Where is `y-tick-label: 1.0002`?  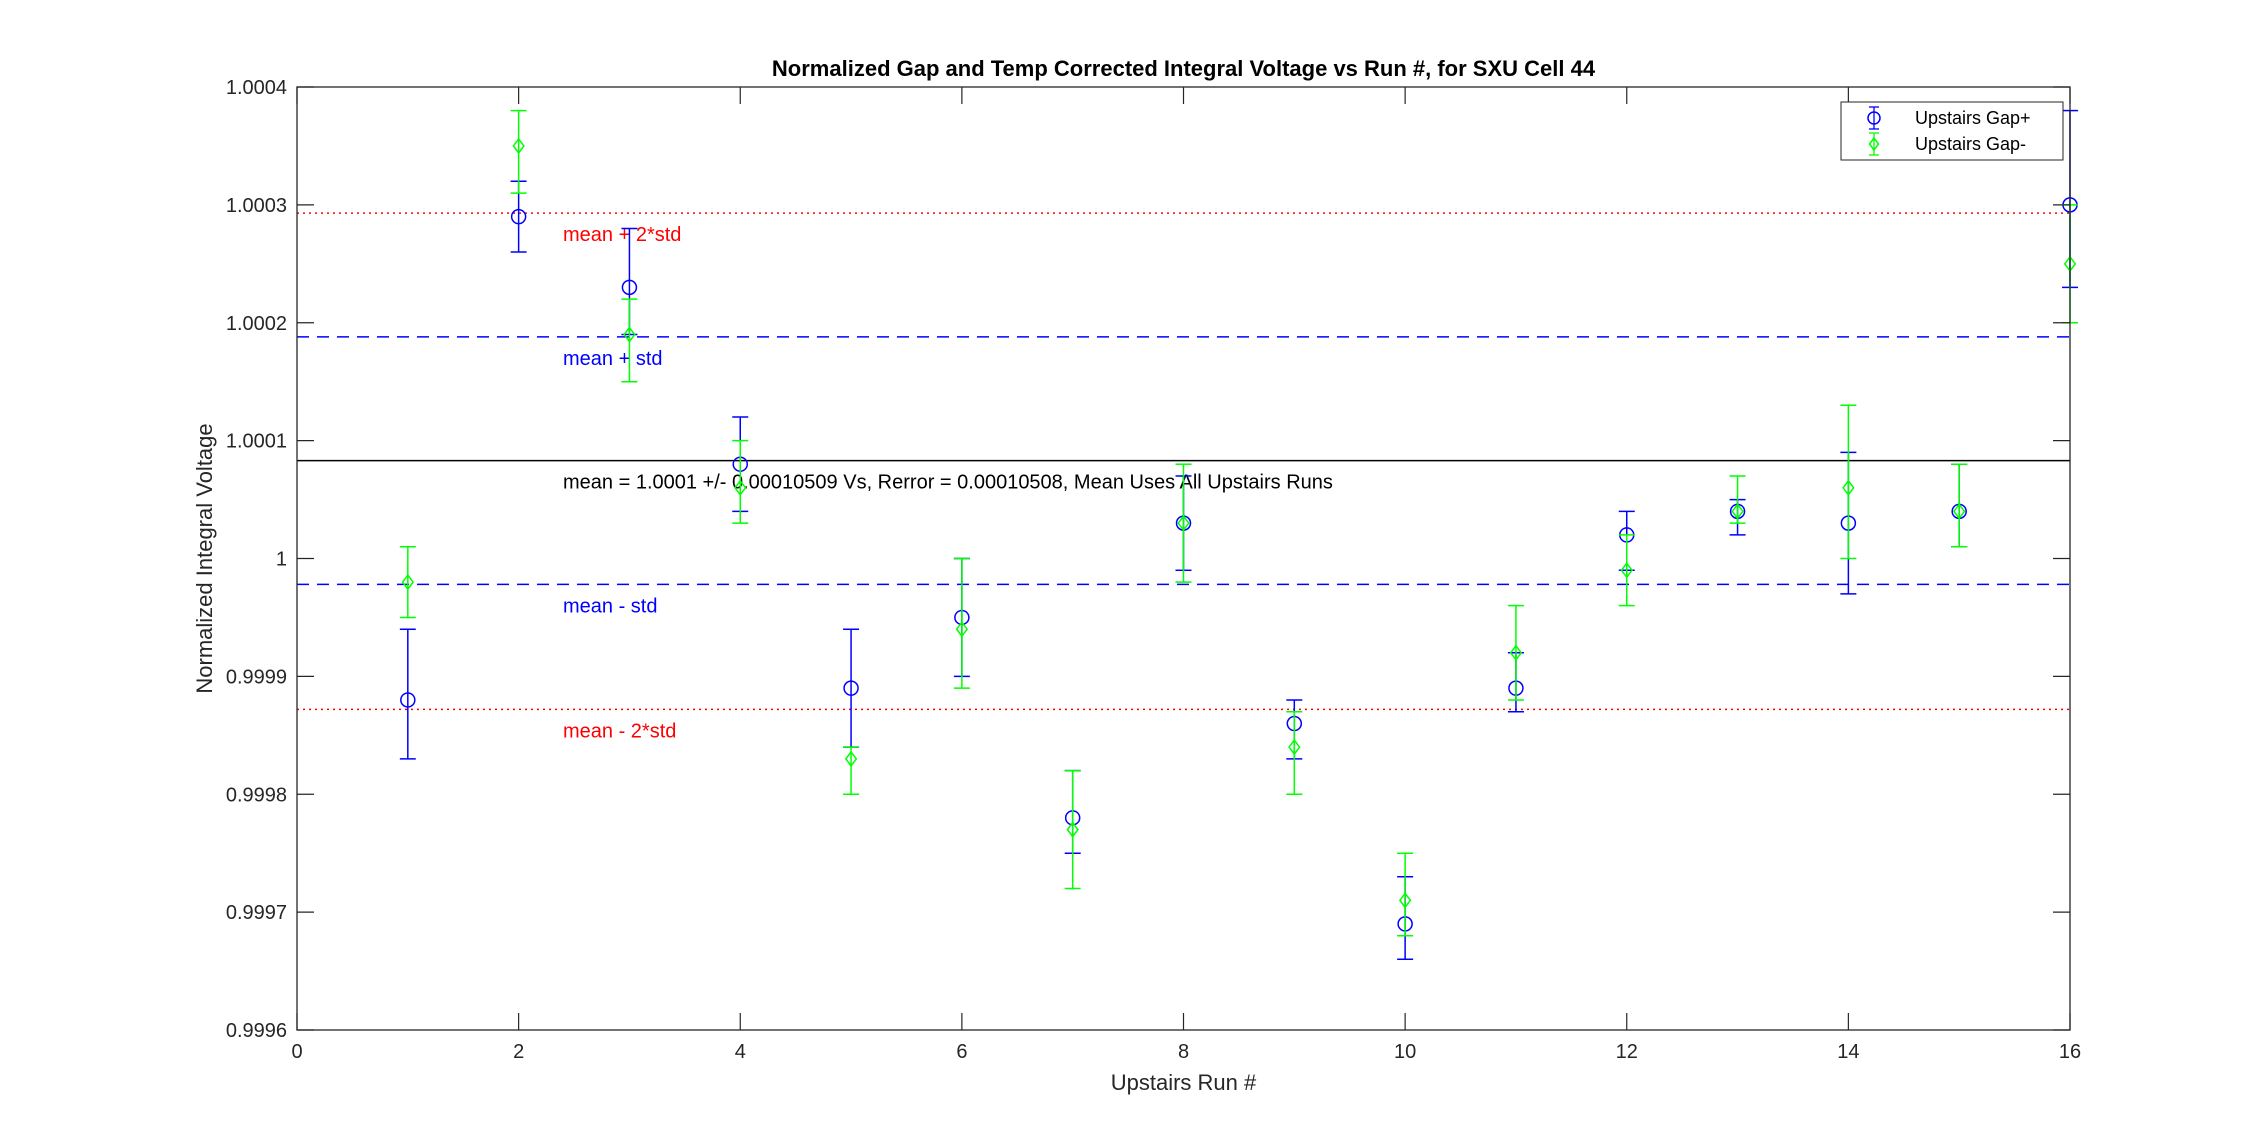
y-tick-label: 1.0002 is located at coordinates (256, 324).